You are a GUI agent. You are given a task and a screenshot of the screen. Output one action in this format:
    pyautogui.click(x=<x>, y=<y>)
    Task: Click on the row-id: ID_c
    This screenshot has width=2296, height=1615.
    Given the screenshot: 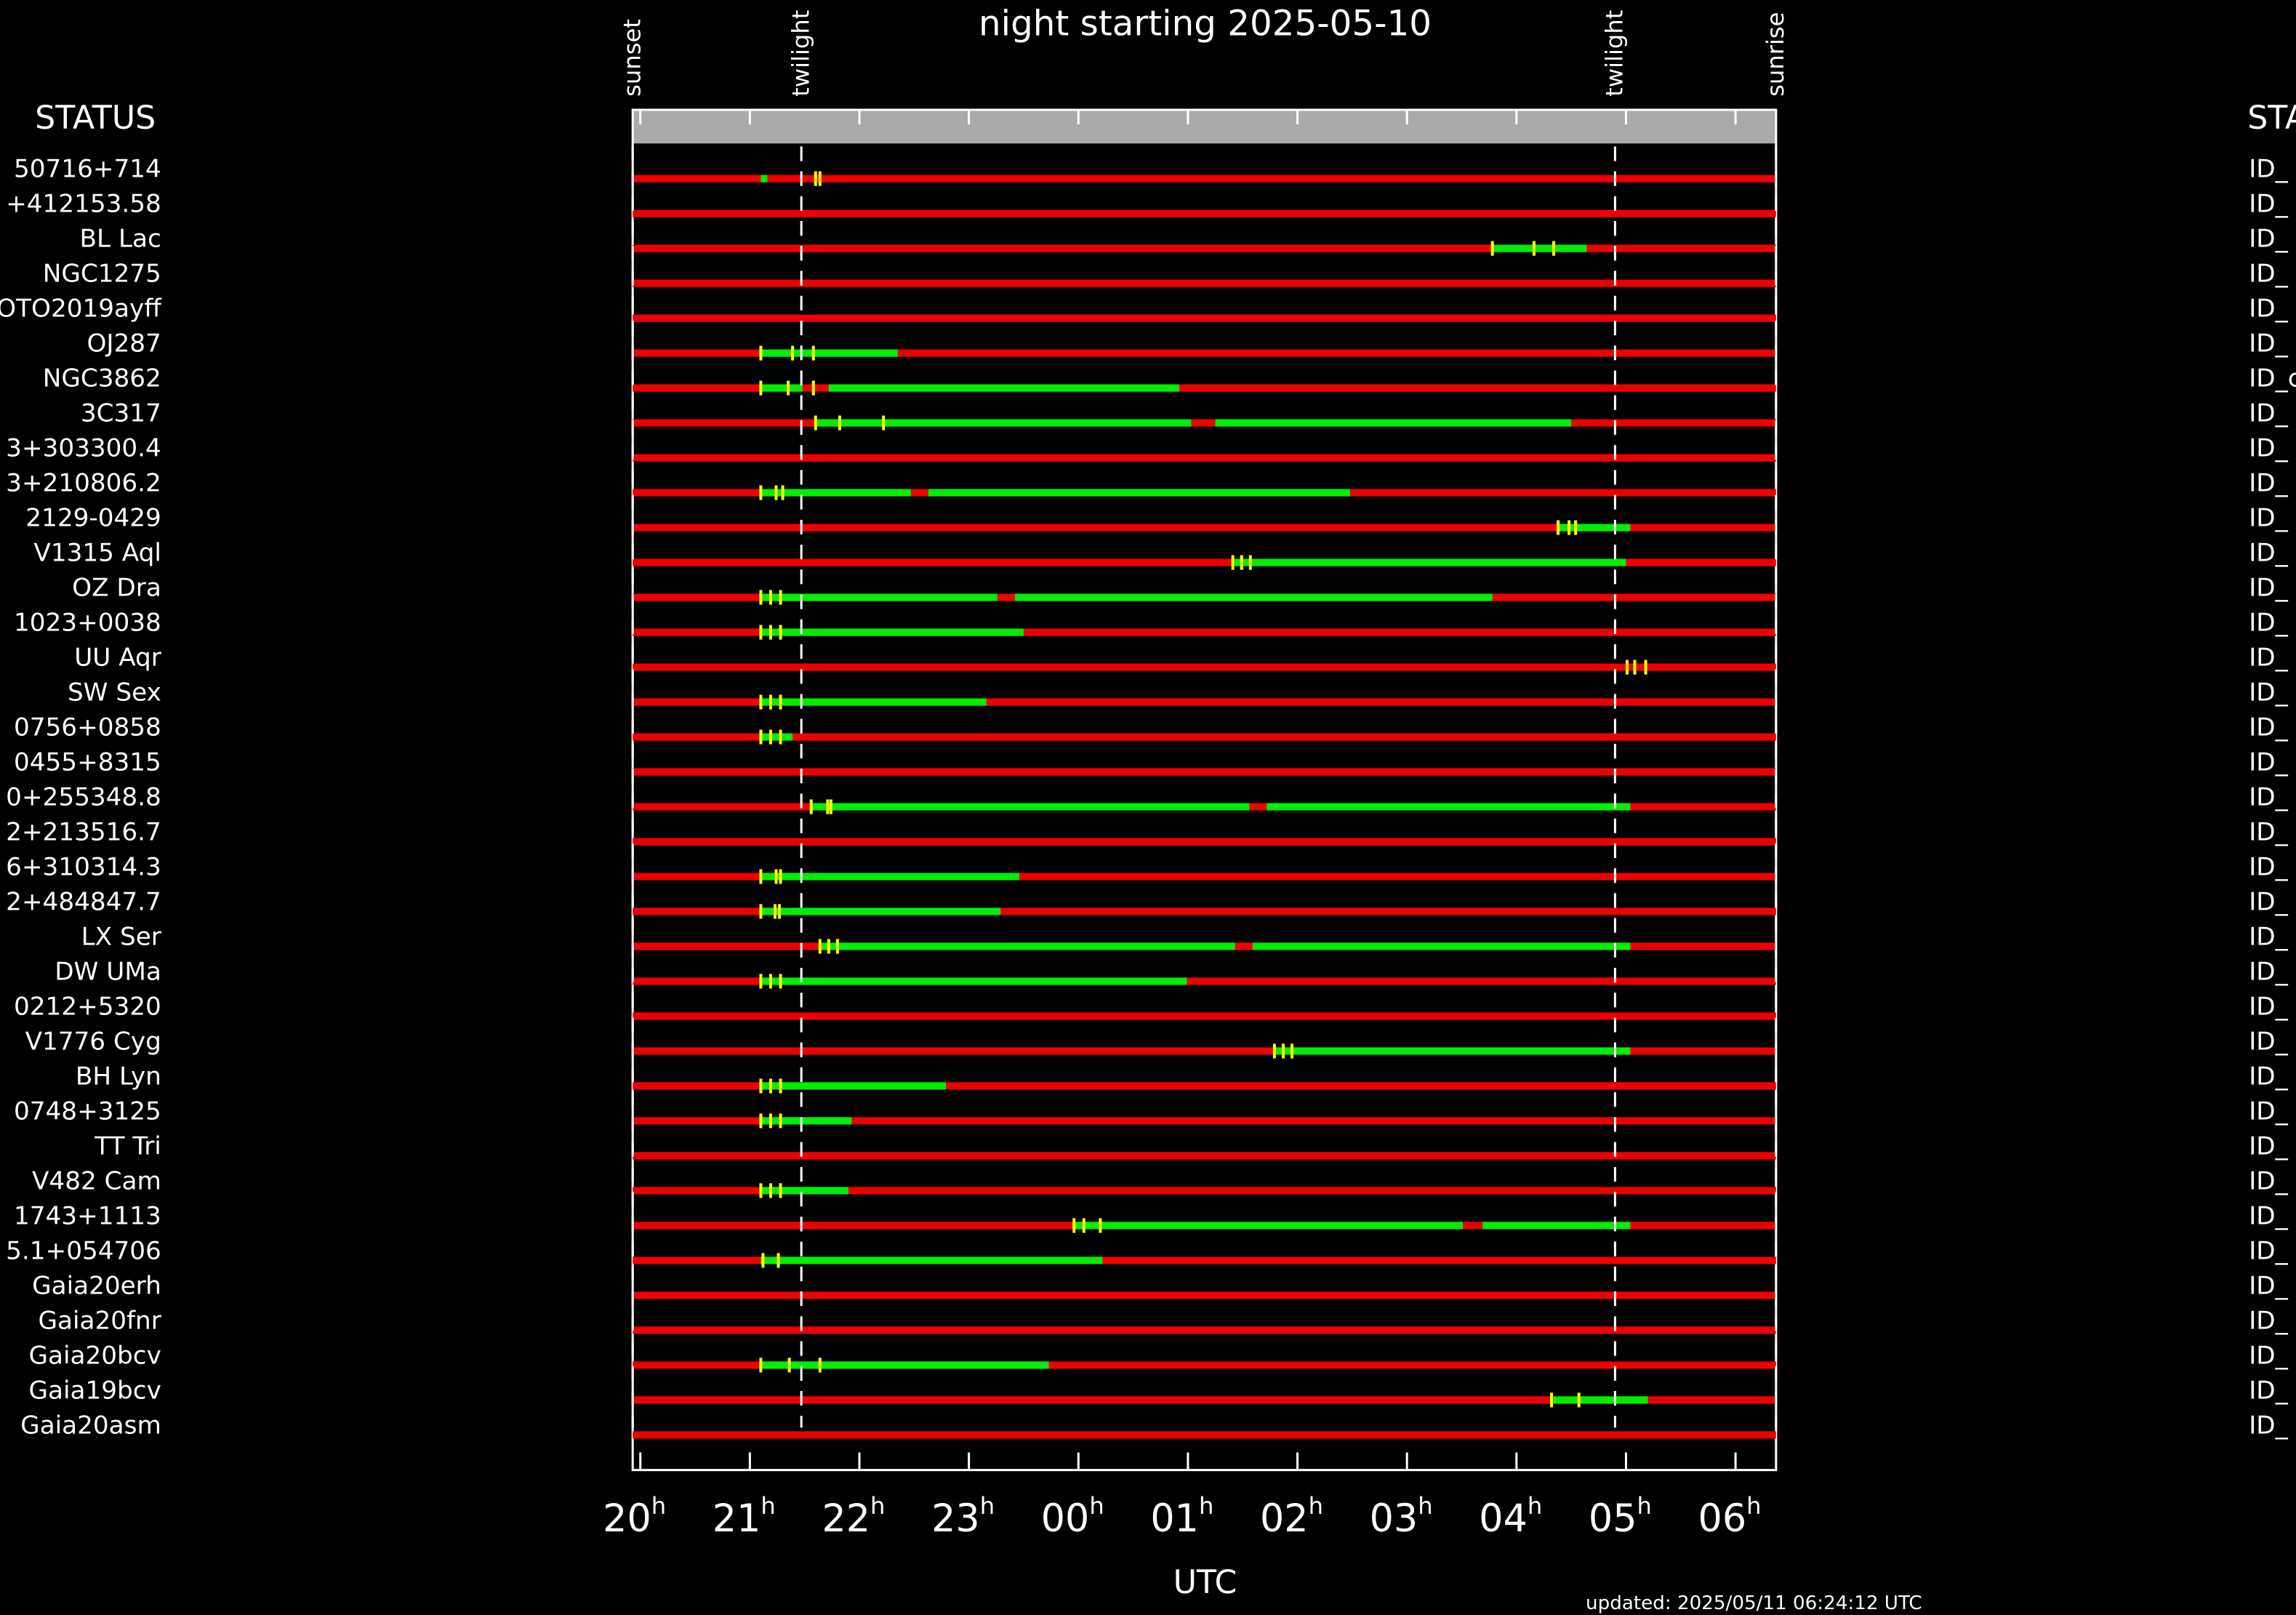 What is the action you would take?
    pyautogui.click(x=2272, y=379)
    